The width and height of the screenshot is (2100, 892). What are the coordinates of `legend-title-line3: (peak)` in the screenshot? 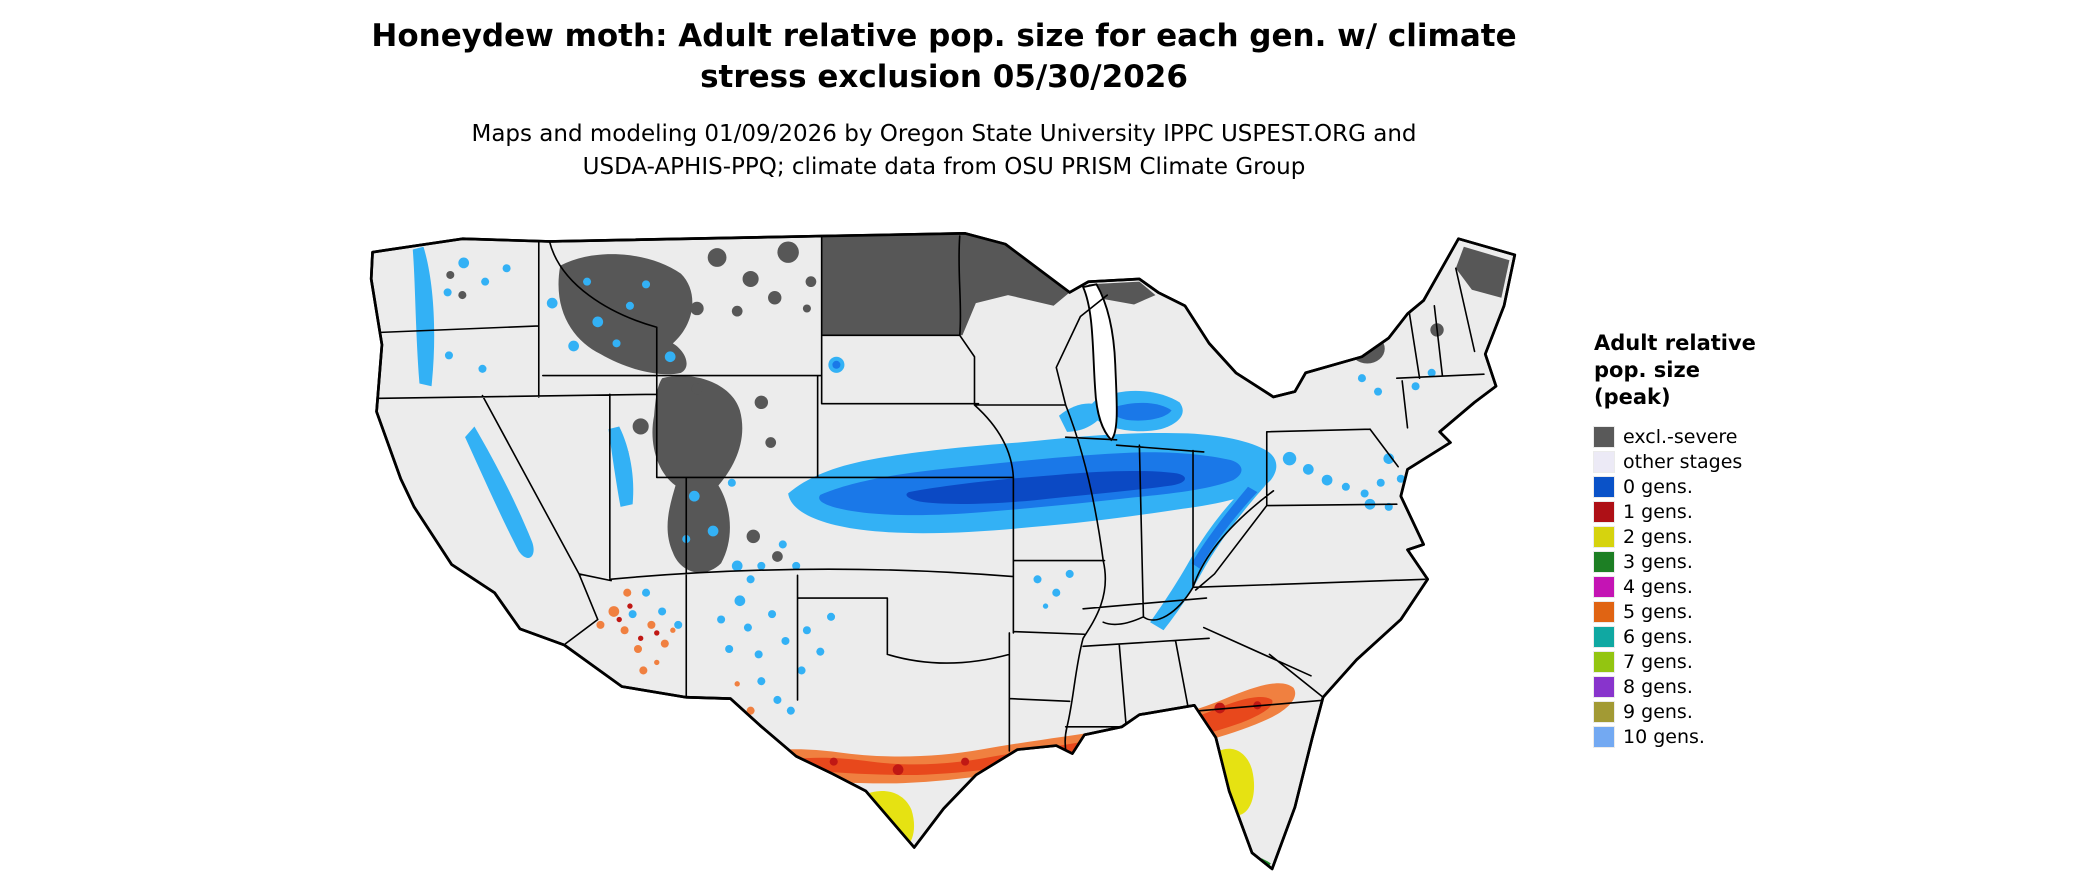 It's located at (1632, 397).